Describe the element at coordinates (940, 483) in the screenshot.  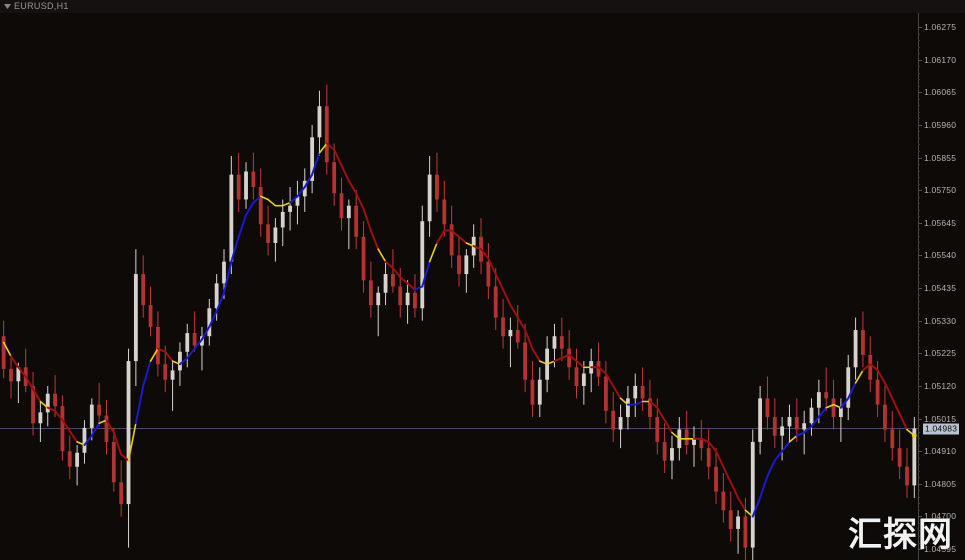
I see `price-tick-label: 1.04805` at that location.